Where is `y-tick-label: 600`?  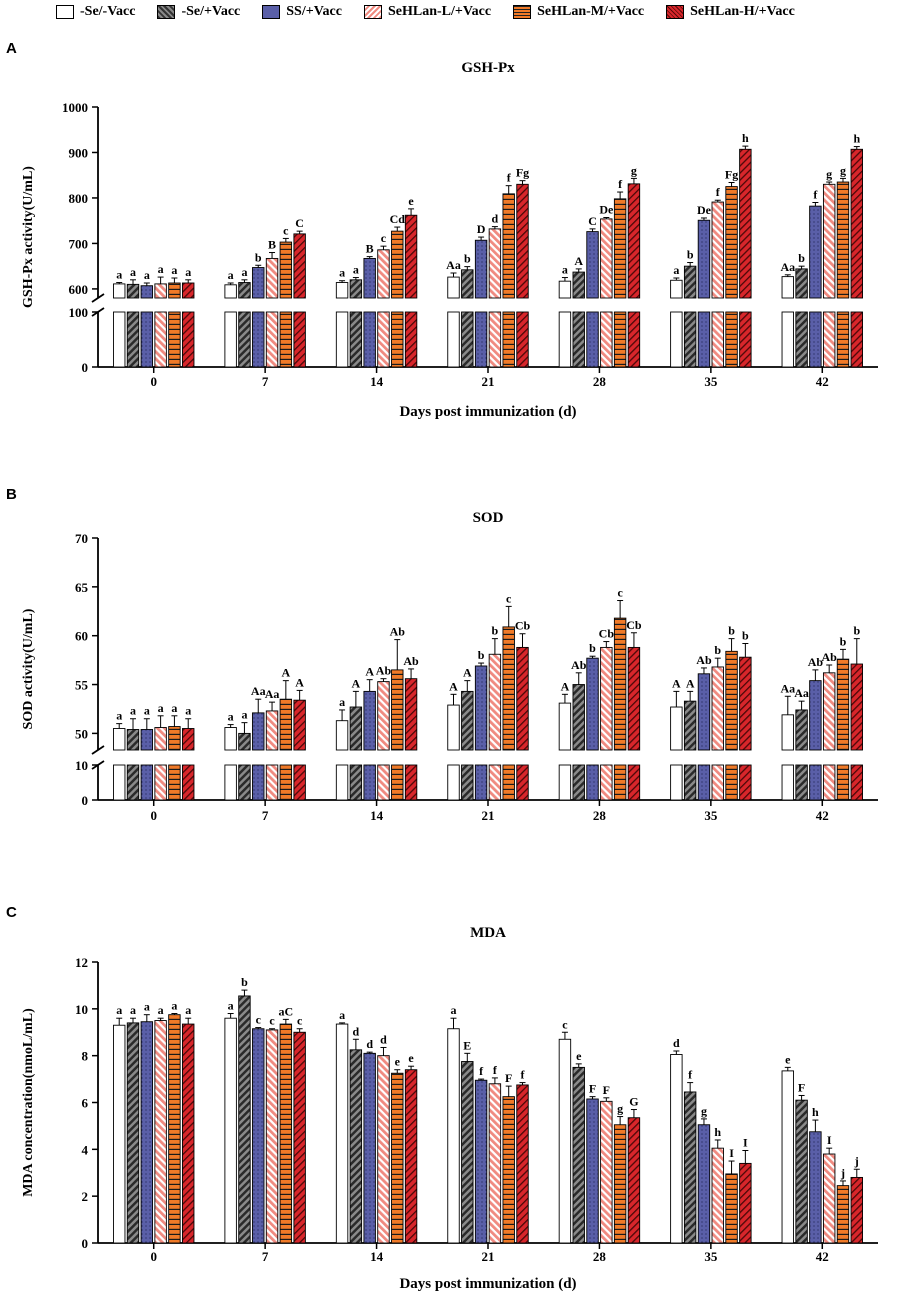
y-tick-label: 600 is located at coordinates (79, 289).